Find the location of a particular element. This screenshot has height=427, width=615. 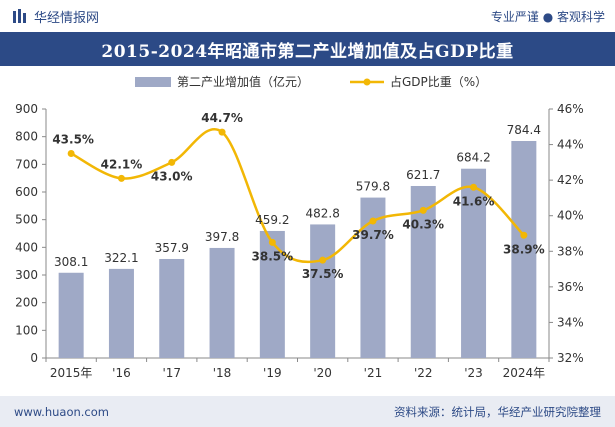

y-right-tick-label: 40% is located at coordinates (570, 216).